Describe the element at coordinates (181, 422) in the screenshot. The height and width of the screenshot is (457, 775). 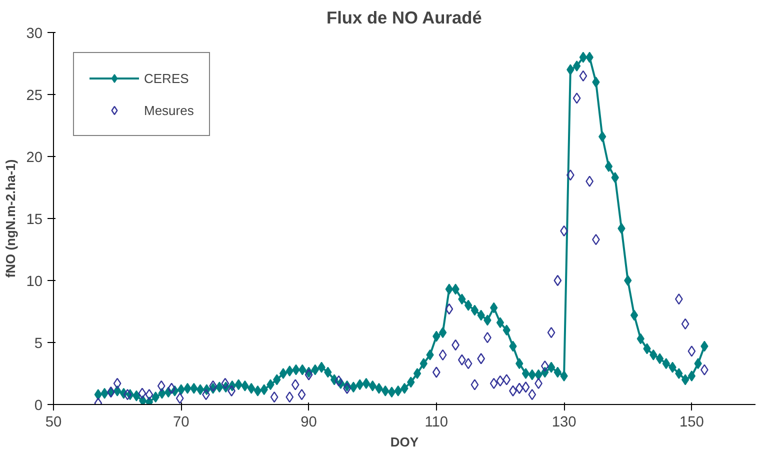
I see `x-tick-label: 70` at that location.